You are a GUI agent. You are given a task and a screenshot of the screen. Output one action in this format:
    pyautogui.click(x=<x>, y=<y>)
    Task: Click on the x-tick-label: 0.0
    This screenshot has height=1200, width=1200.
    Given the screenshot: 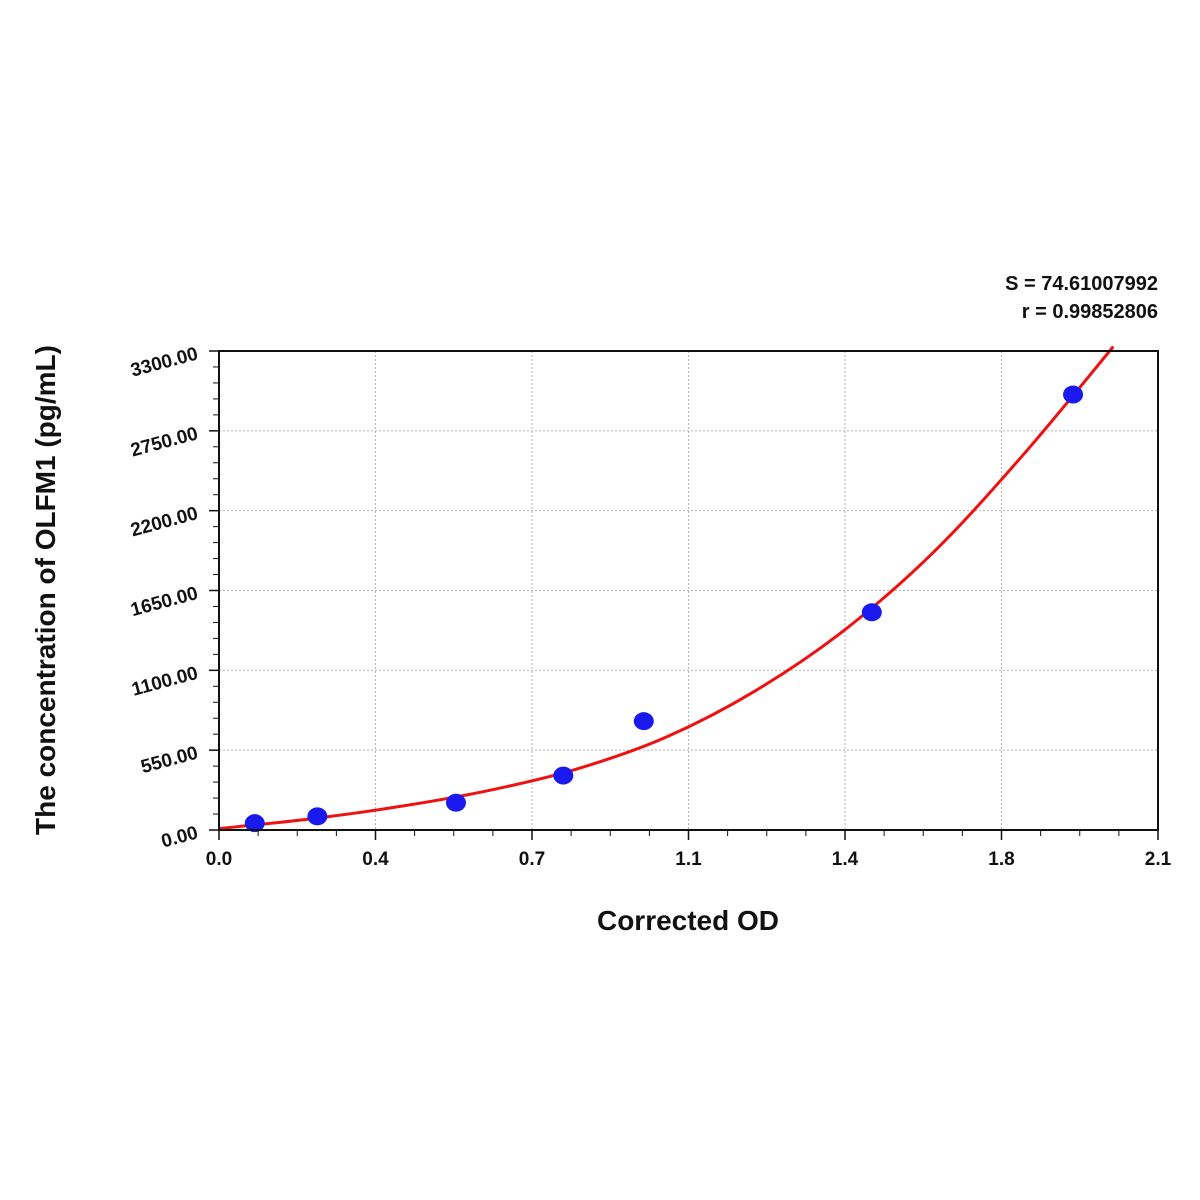 What is the action you would take?
    pyautogui.click(x=219, y=859)
    